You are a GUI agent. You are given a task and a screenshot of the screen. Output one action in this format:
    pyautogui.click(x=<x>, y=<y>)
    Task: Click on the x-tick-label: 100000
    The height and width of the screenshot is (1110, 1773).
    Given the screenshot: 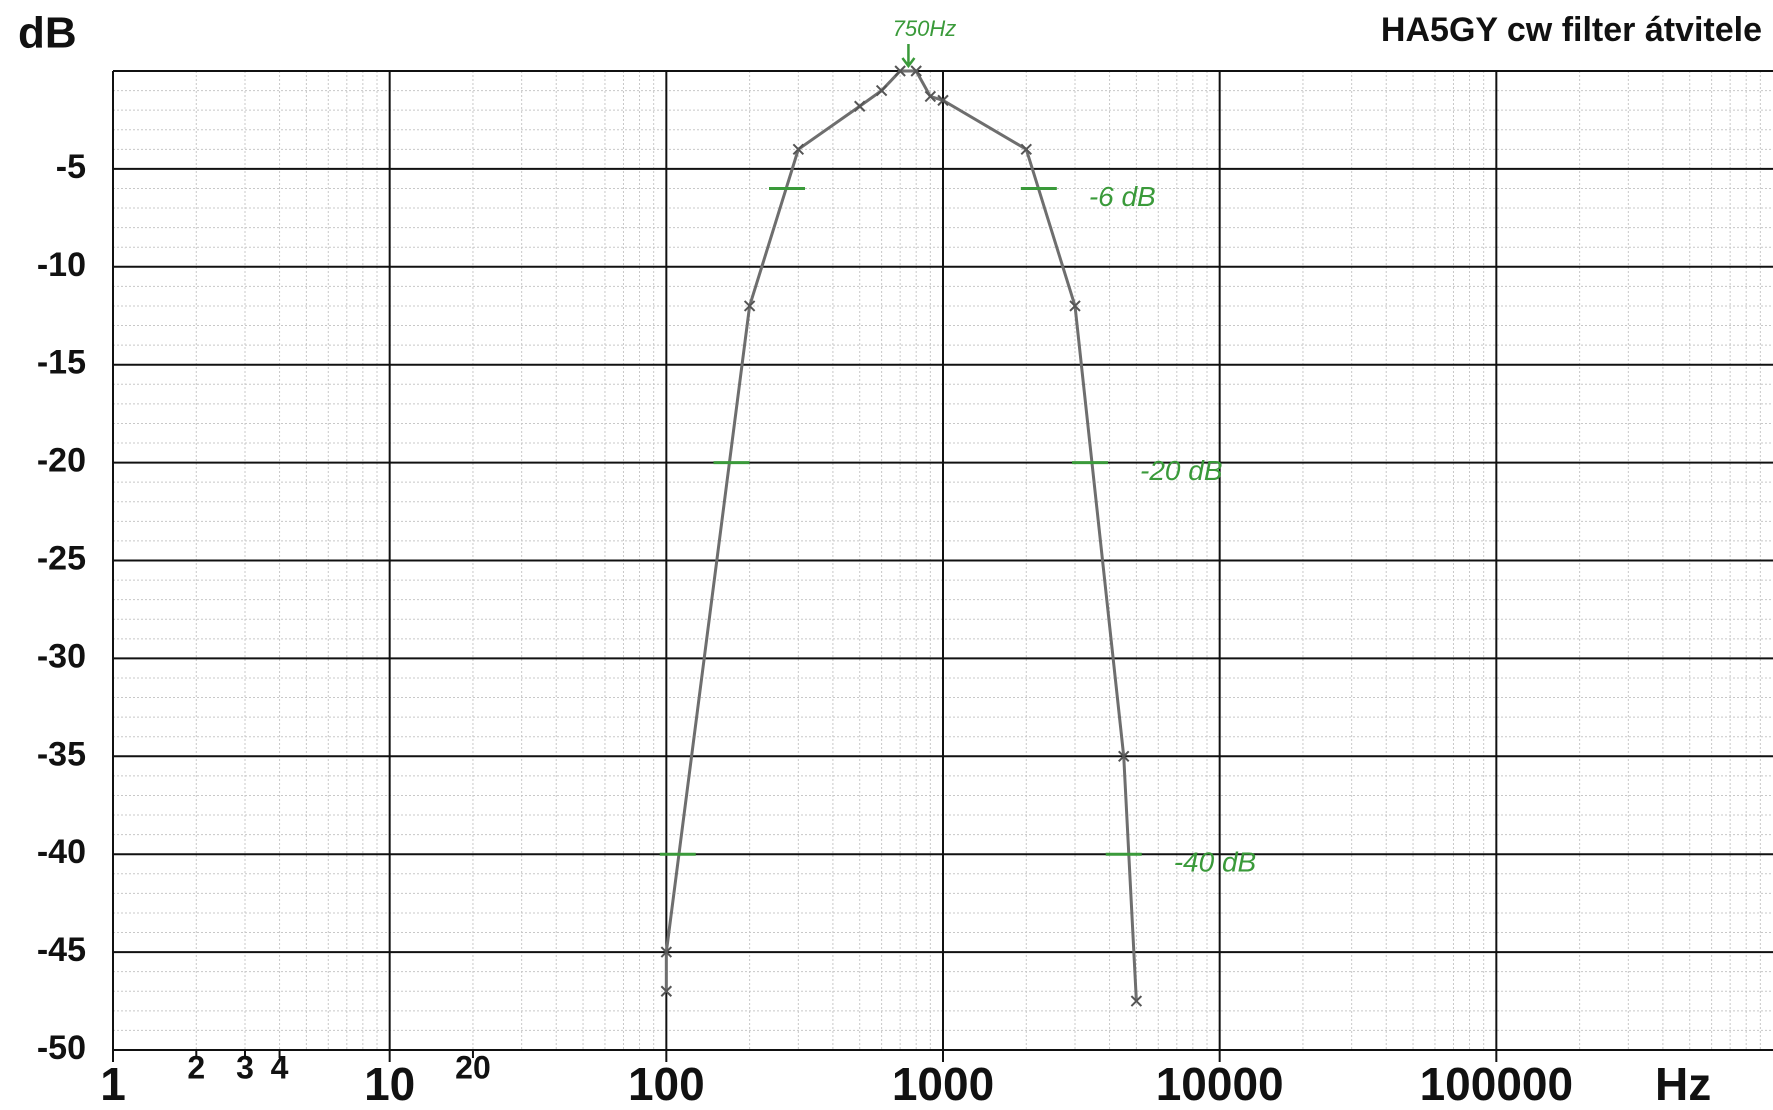 What is the action you would take?
    pyautogui.click(x=1497, y=1084)
    